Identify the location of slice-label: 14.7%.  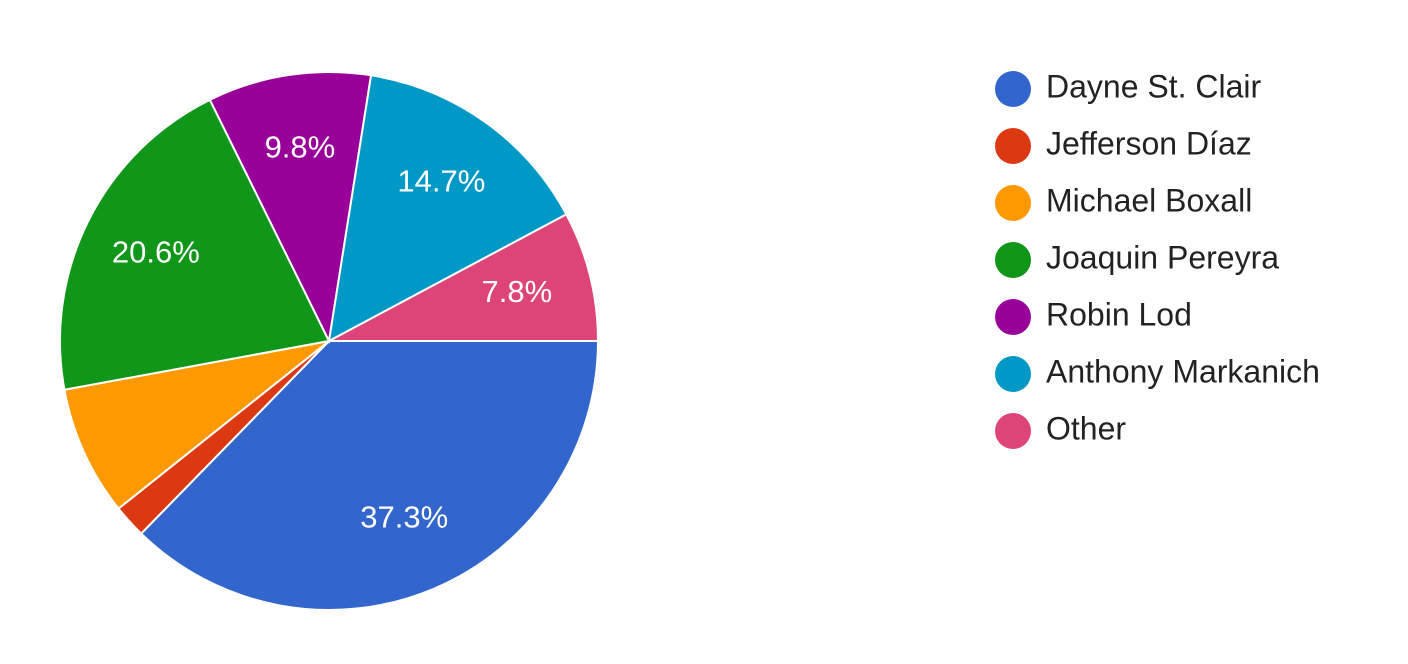
(441, 180).